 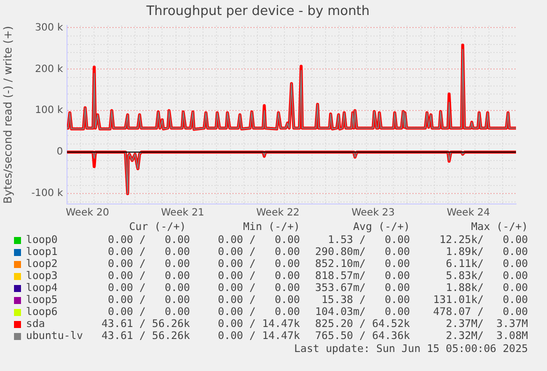 What do you see at coordinates (362, 336) in the screenshot?
I see `text: 765.50 / 64.36k` at bounding box center [362, 336].